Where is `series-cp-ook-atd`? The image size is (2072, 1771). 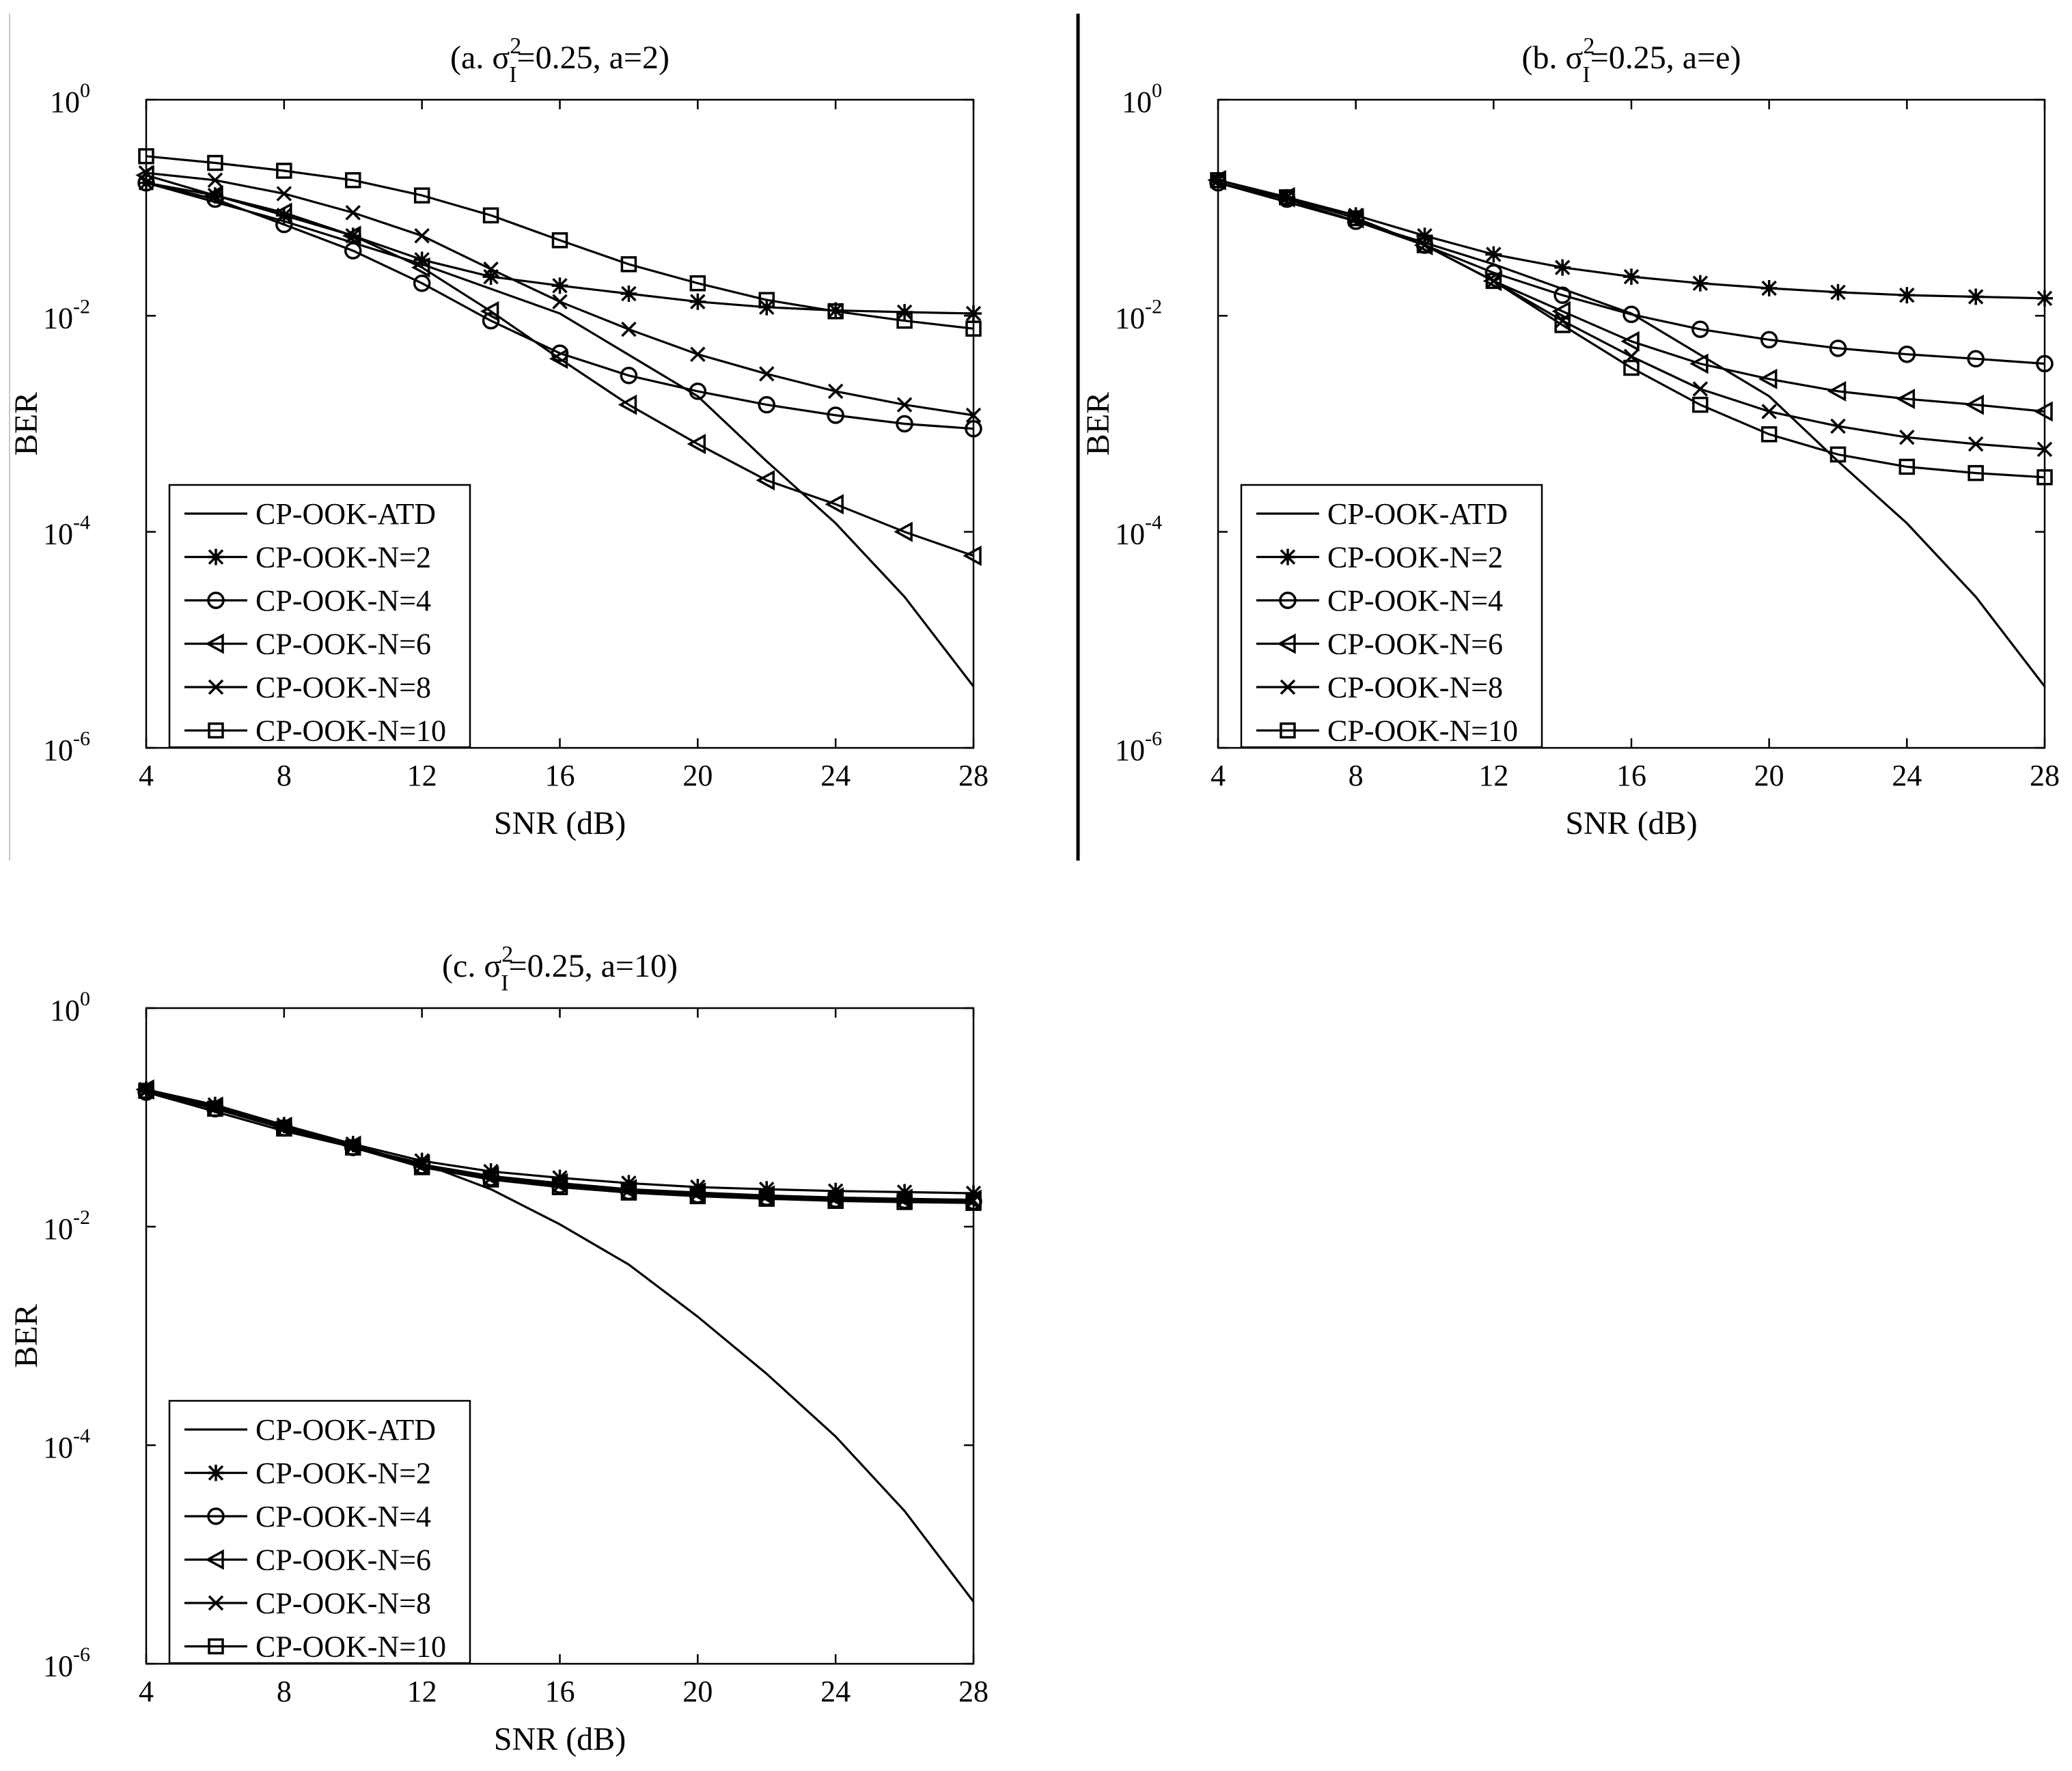
series-cp-ook-atd is located at coordinates (560, 435).